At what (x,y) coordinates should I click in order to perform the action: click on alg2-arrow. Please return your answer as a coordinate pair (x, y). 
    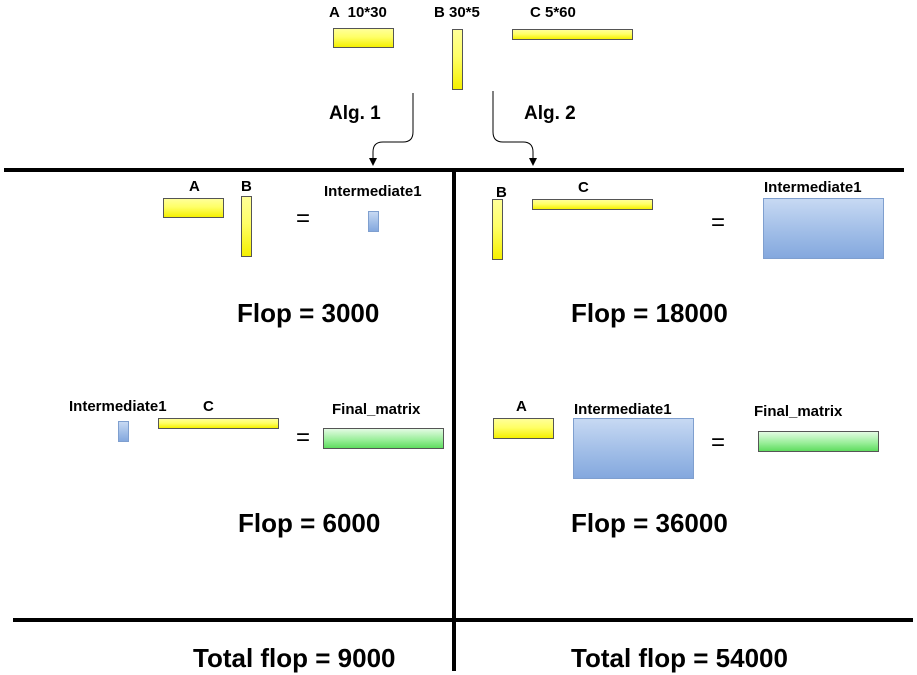
    Looking at the image, I should click on (514, 128).